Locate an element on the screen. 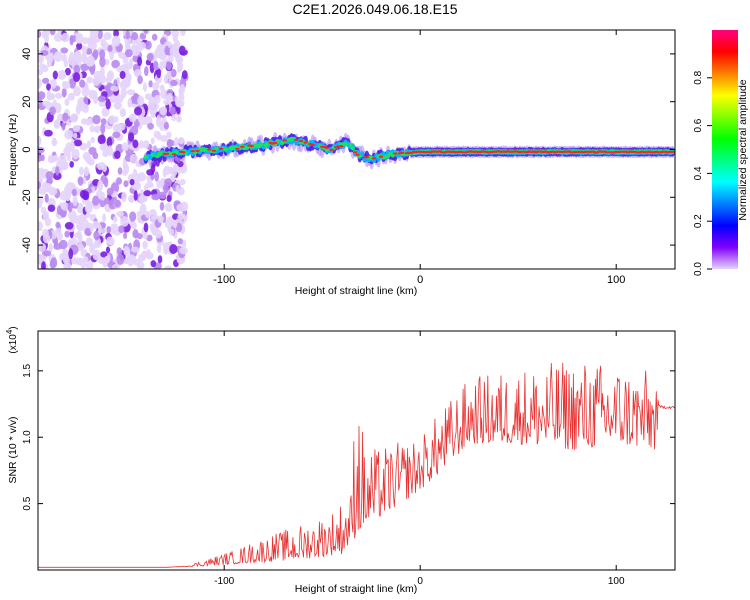  bottom-x-tick-label: 100 is located at coordinates (616, 581).